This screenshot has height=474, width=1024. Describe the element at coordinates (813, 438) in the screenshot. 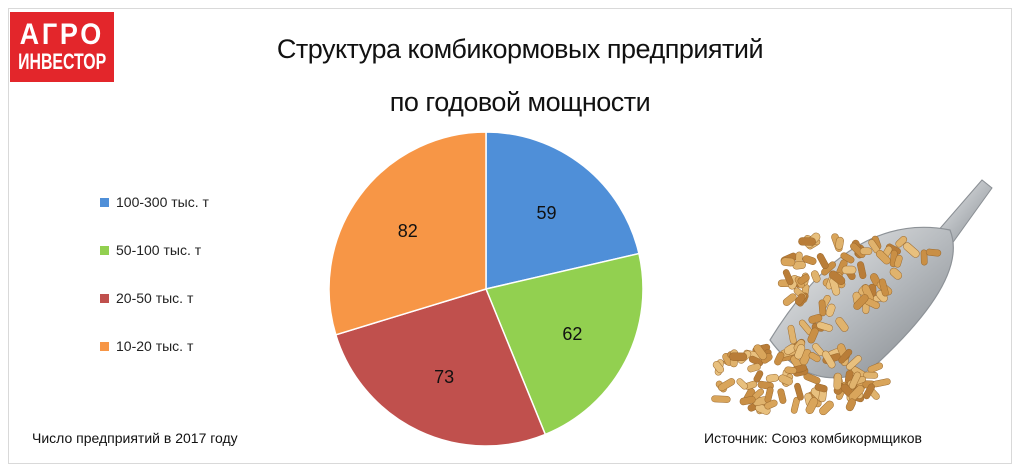

I see `source-note: Источник: Союз комбикормщиков` at that location.